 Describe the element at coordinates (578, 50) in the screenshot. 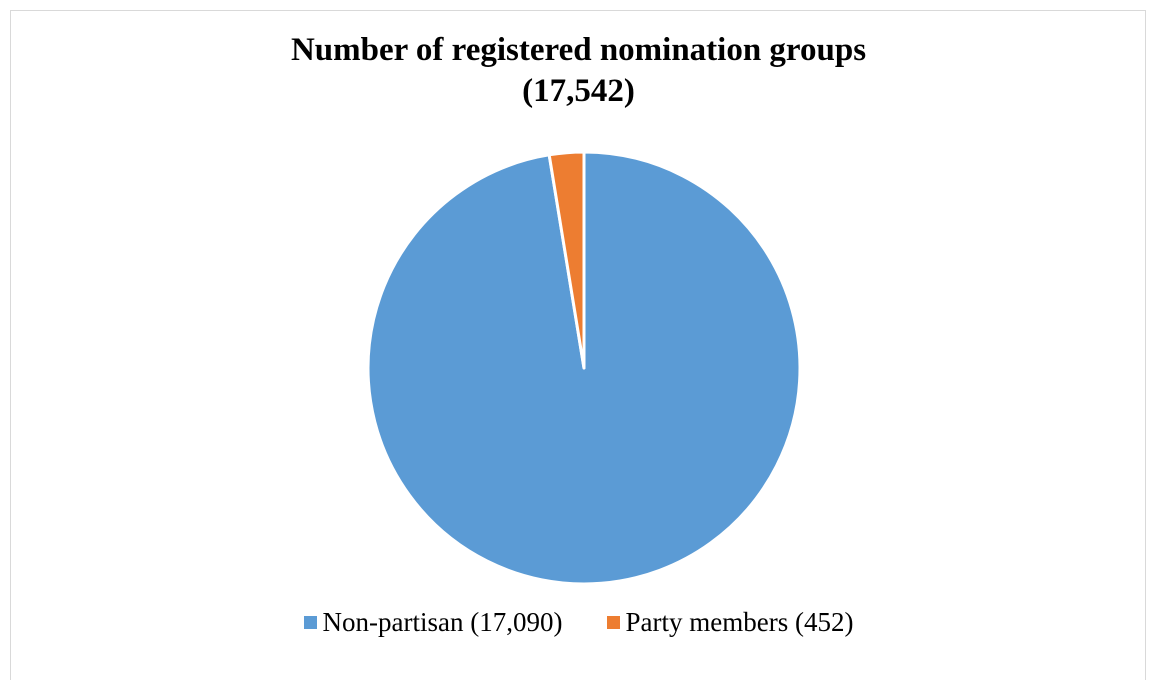

I see `chart-title-line-1: Number of registered nomination groups` at that location.